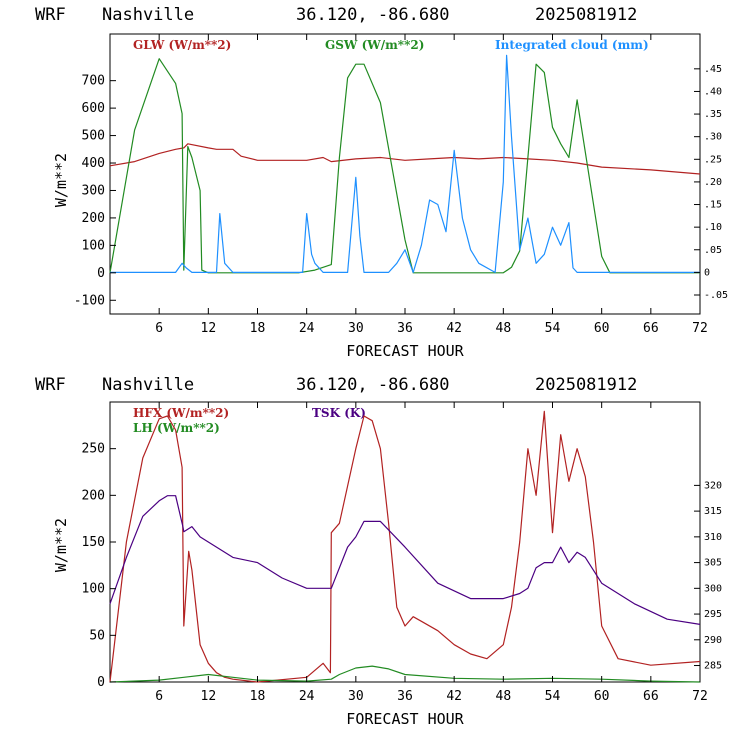  Describe the element at coordinates (93, 108) in the screenshot. I see `top-y-tick-label: 600` at that location.